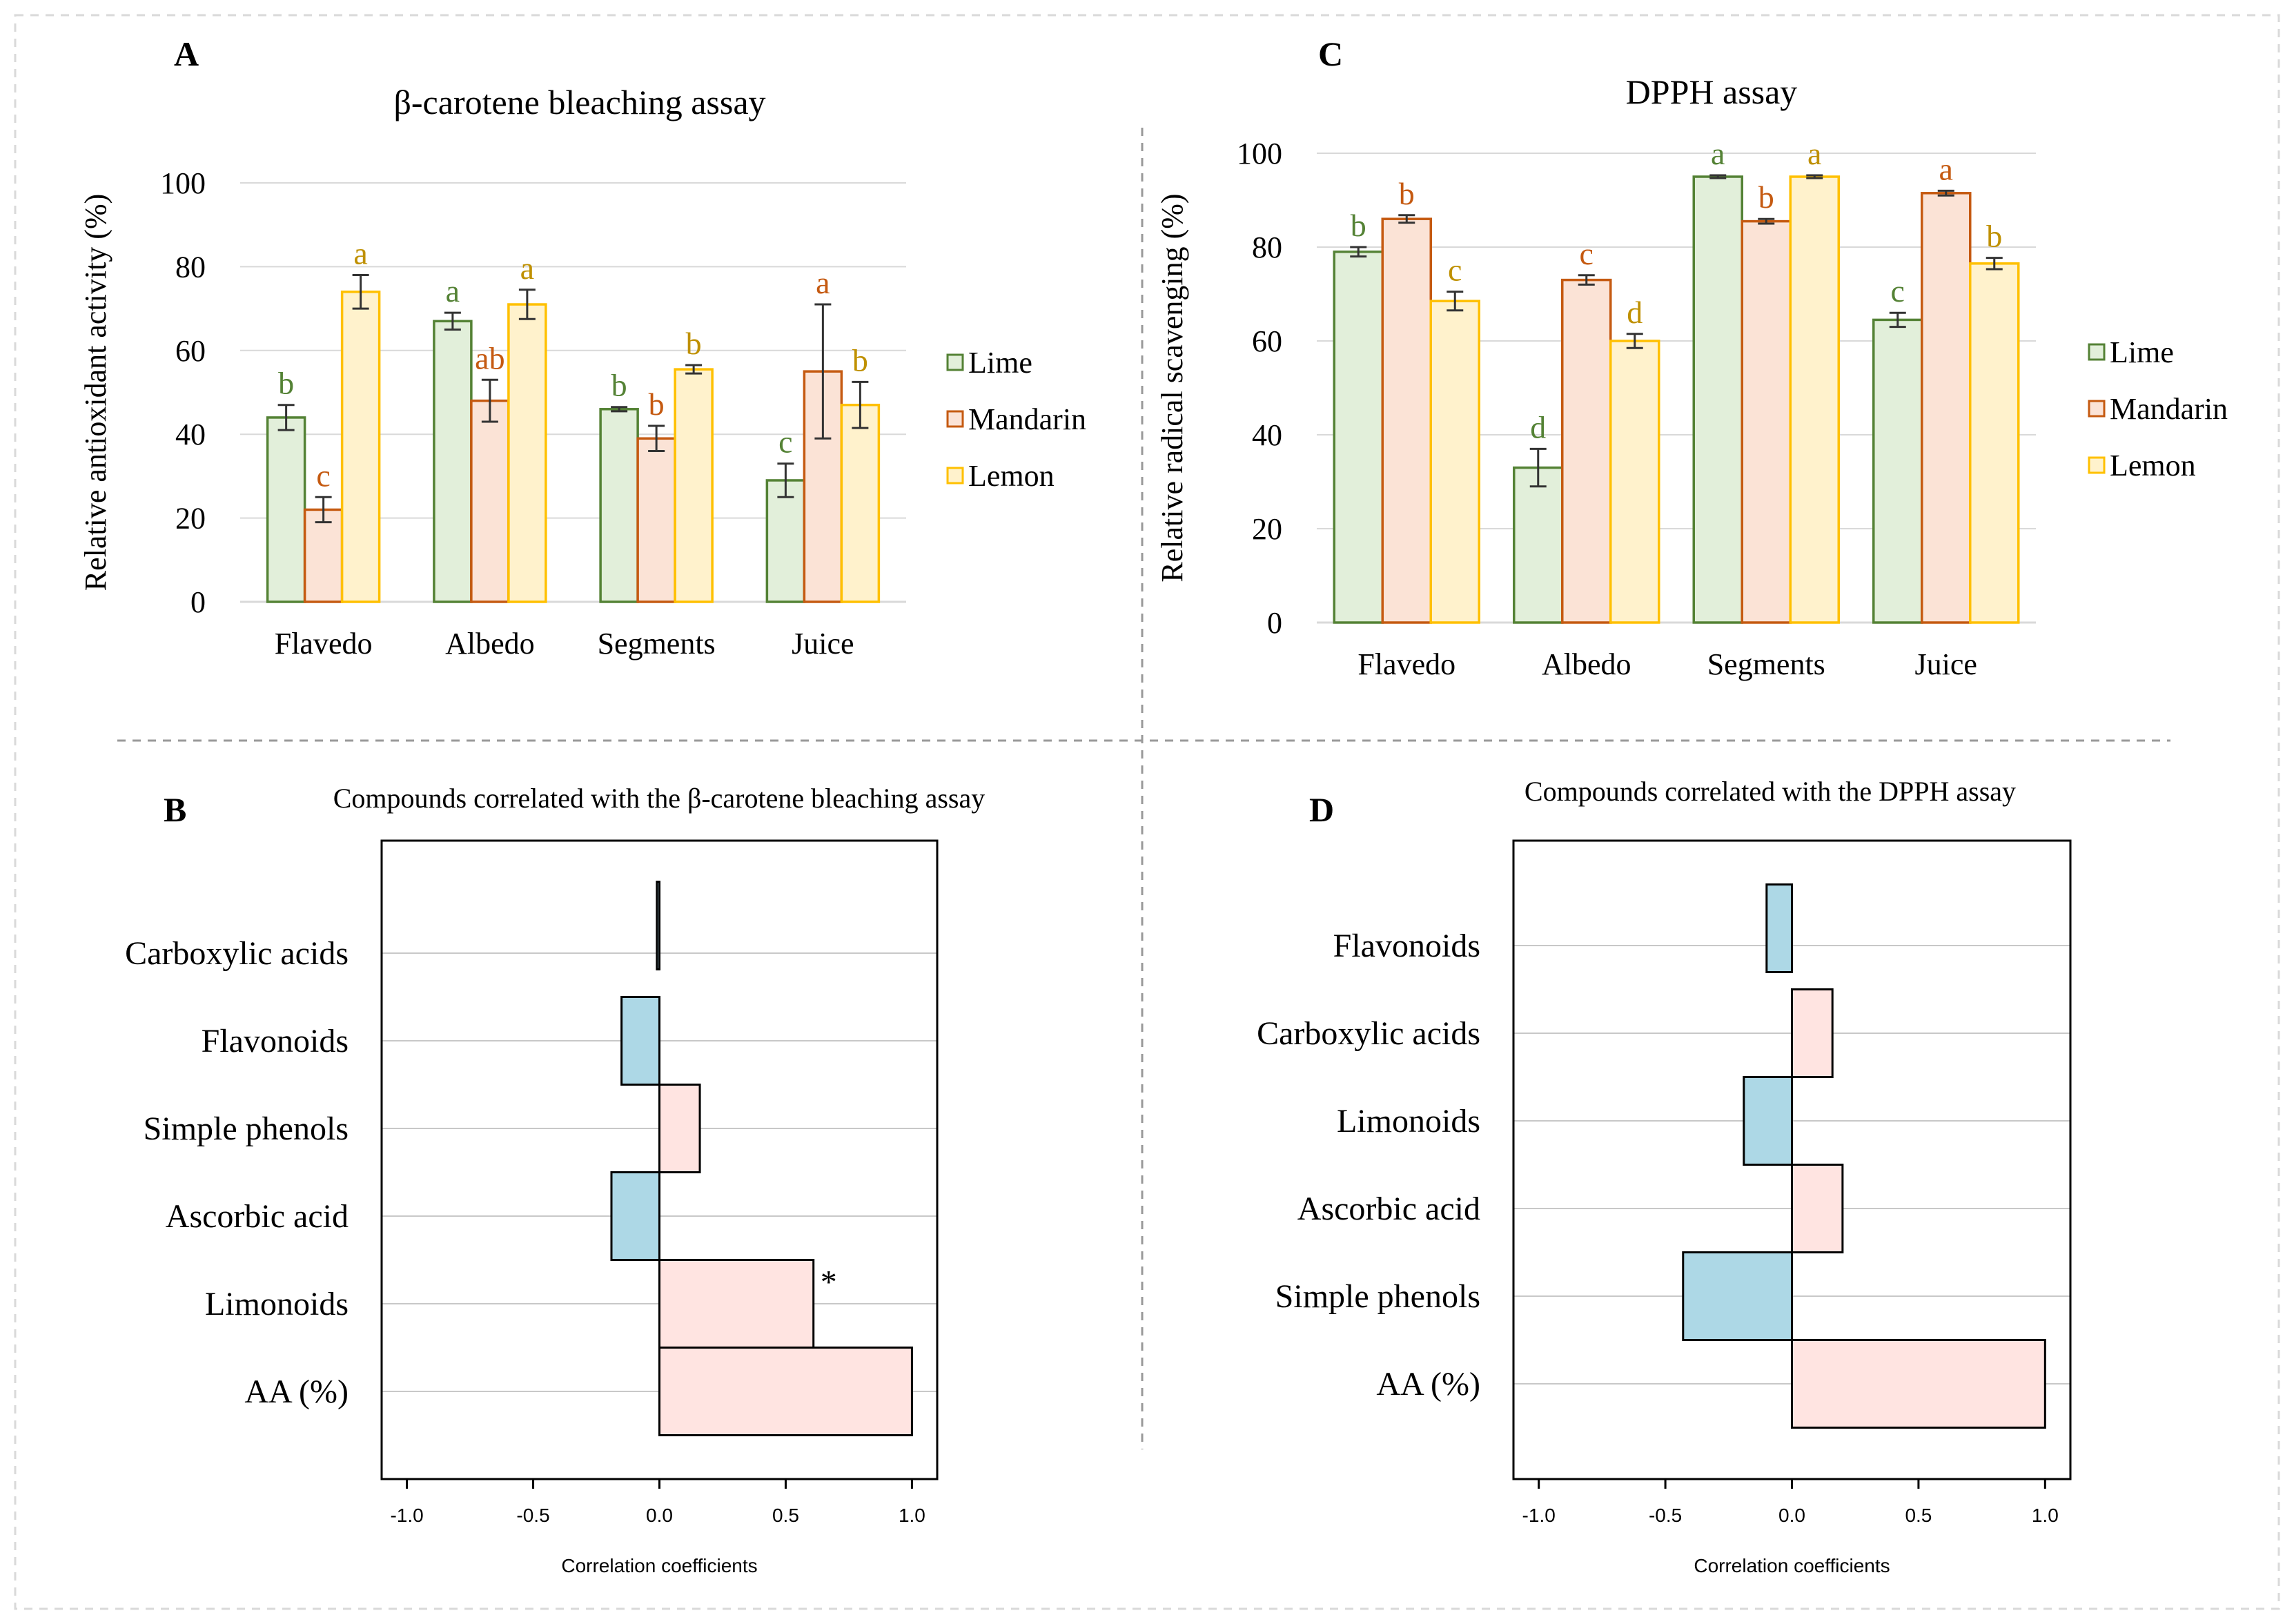 This screenshot has height=1624, width=2294. I want to click on panel-letter: D, so click(1321, 810).